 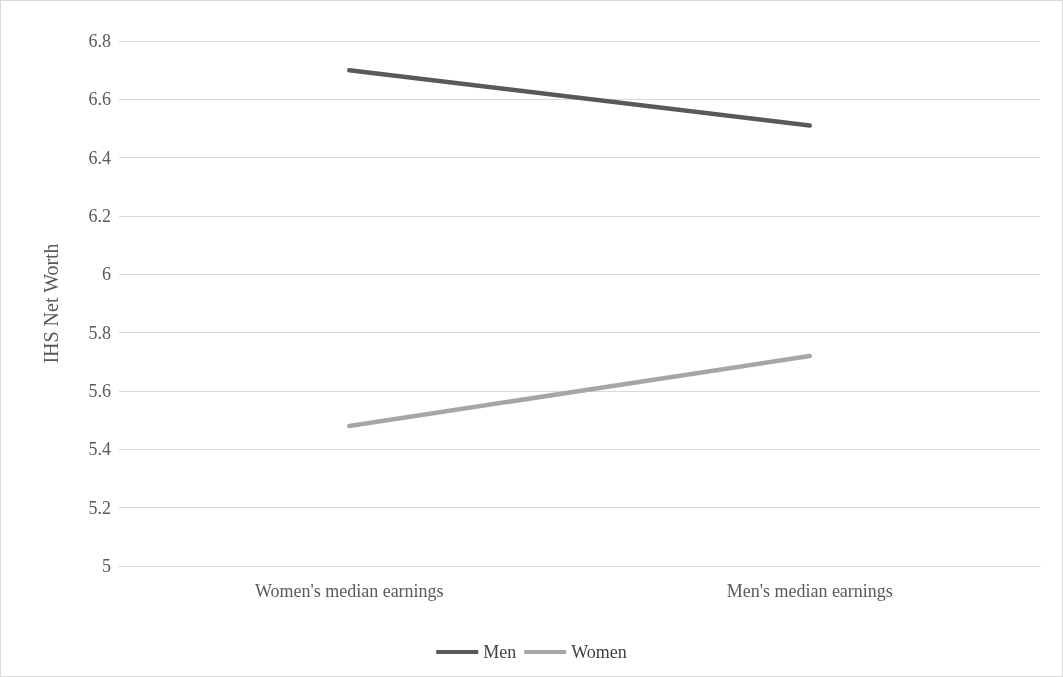 What do you see at coordinates (51, 303) in the screenshot?
I see `y-axis-title: IHS Net Worth` at bounding box center [51, 303].